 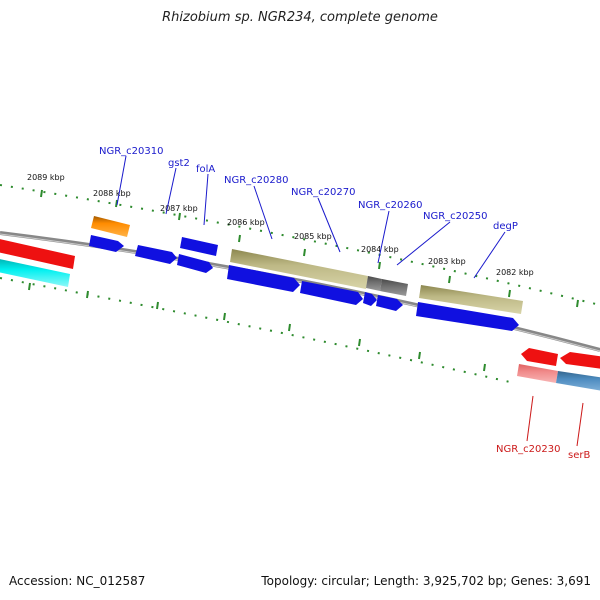 What do you see at coordinates (579, 455) in the screenshot?
I see `gene-label: serB` at bounding box center [579, 455].